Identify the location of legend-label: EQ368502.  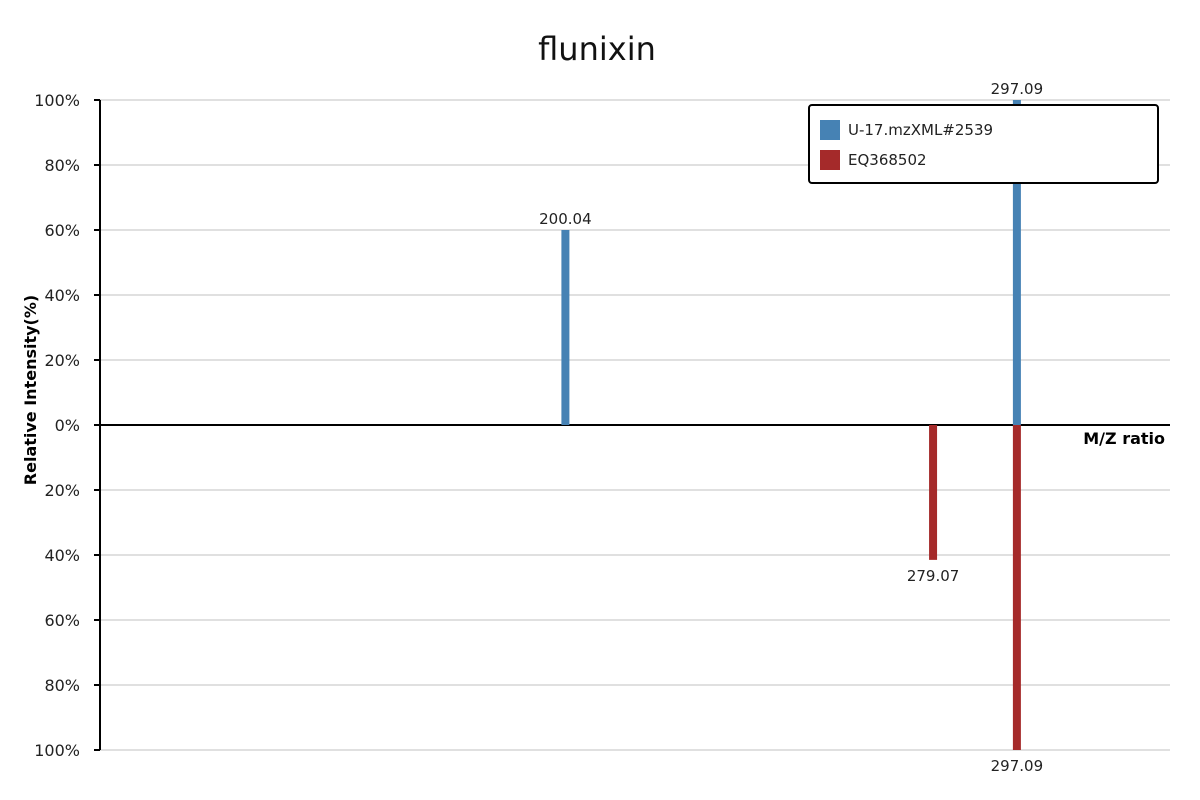
(887, 160).